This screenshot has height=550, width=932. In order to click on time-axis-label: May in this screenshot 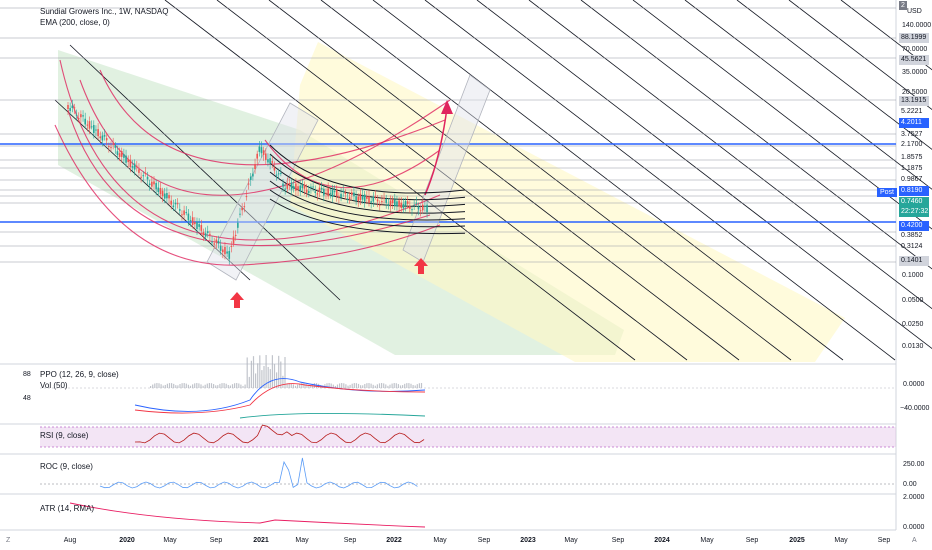, I will do `click(571, 540)`.